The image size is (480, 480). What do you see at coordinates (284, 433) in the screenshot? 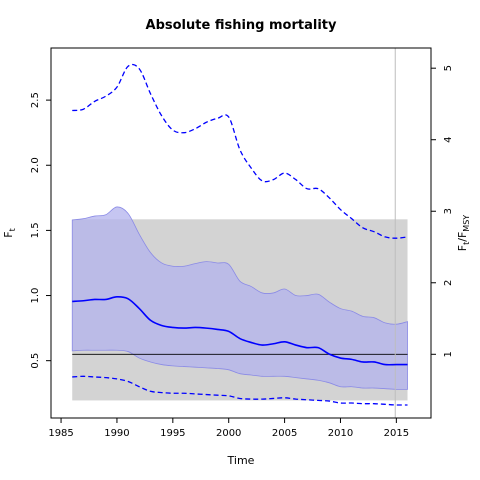
I see `x-tick-label: 2005` at bounding box center [284, 433].